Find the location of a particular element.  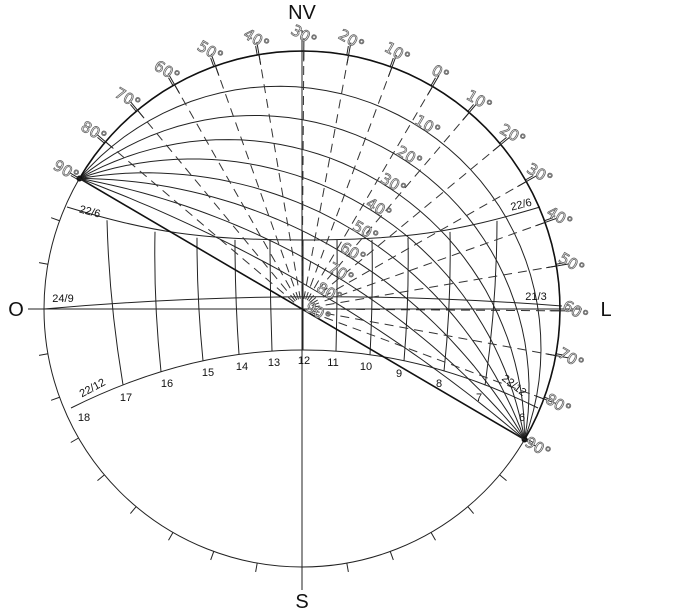

hour-label: 14 is located at coordinates (242, 367).